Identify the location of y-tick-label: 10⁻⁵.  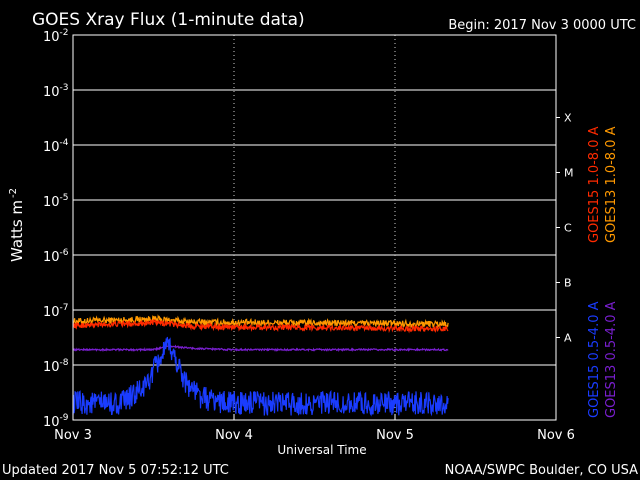
(56, 201).